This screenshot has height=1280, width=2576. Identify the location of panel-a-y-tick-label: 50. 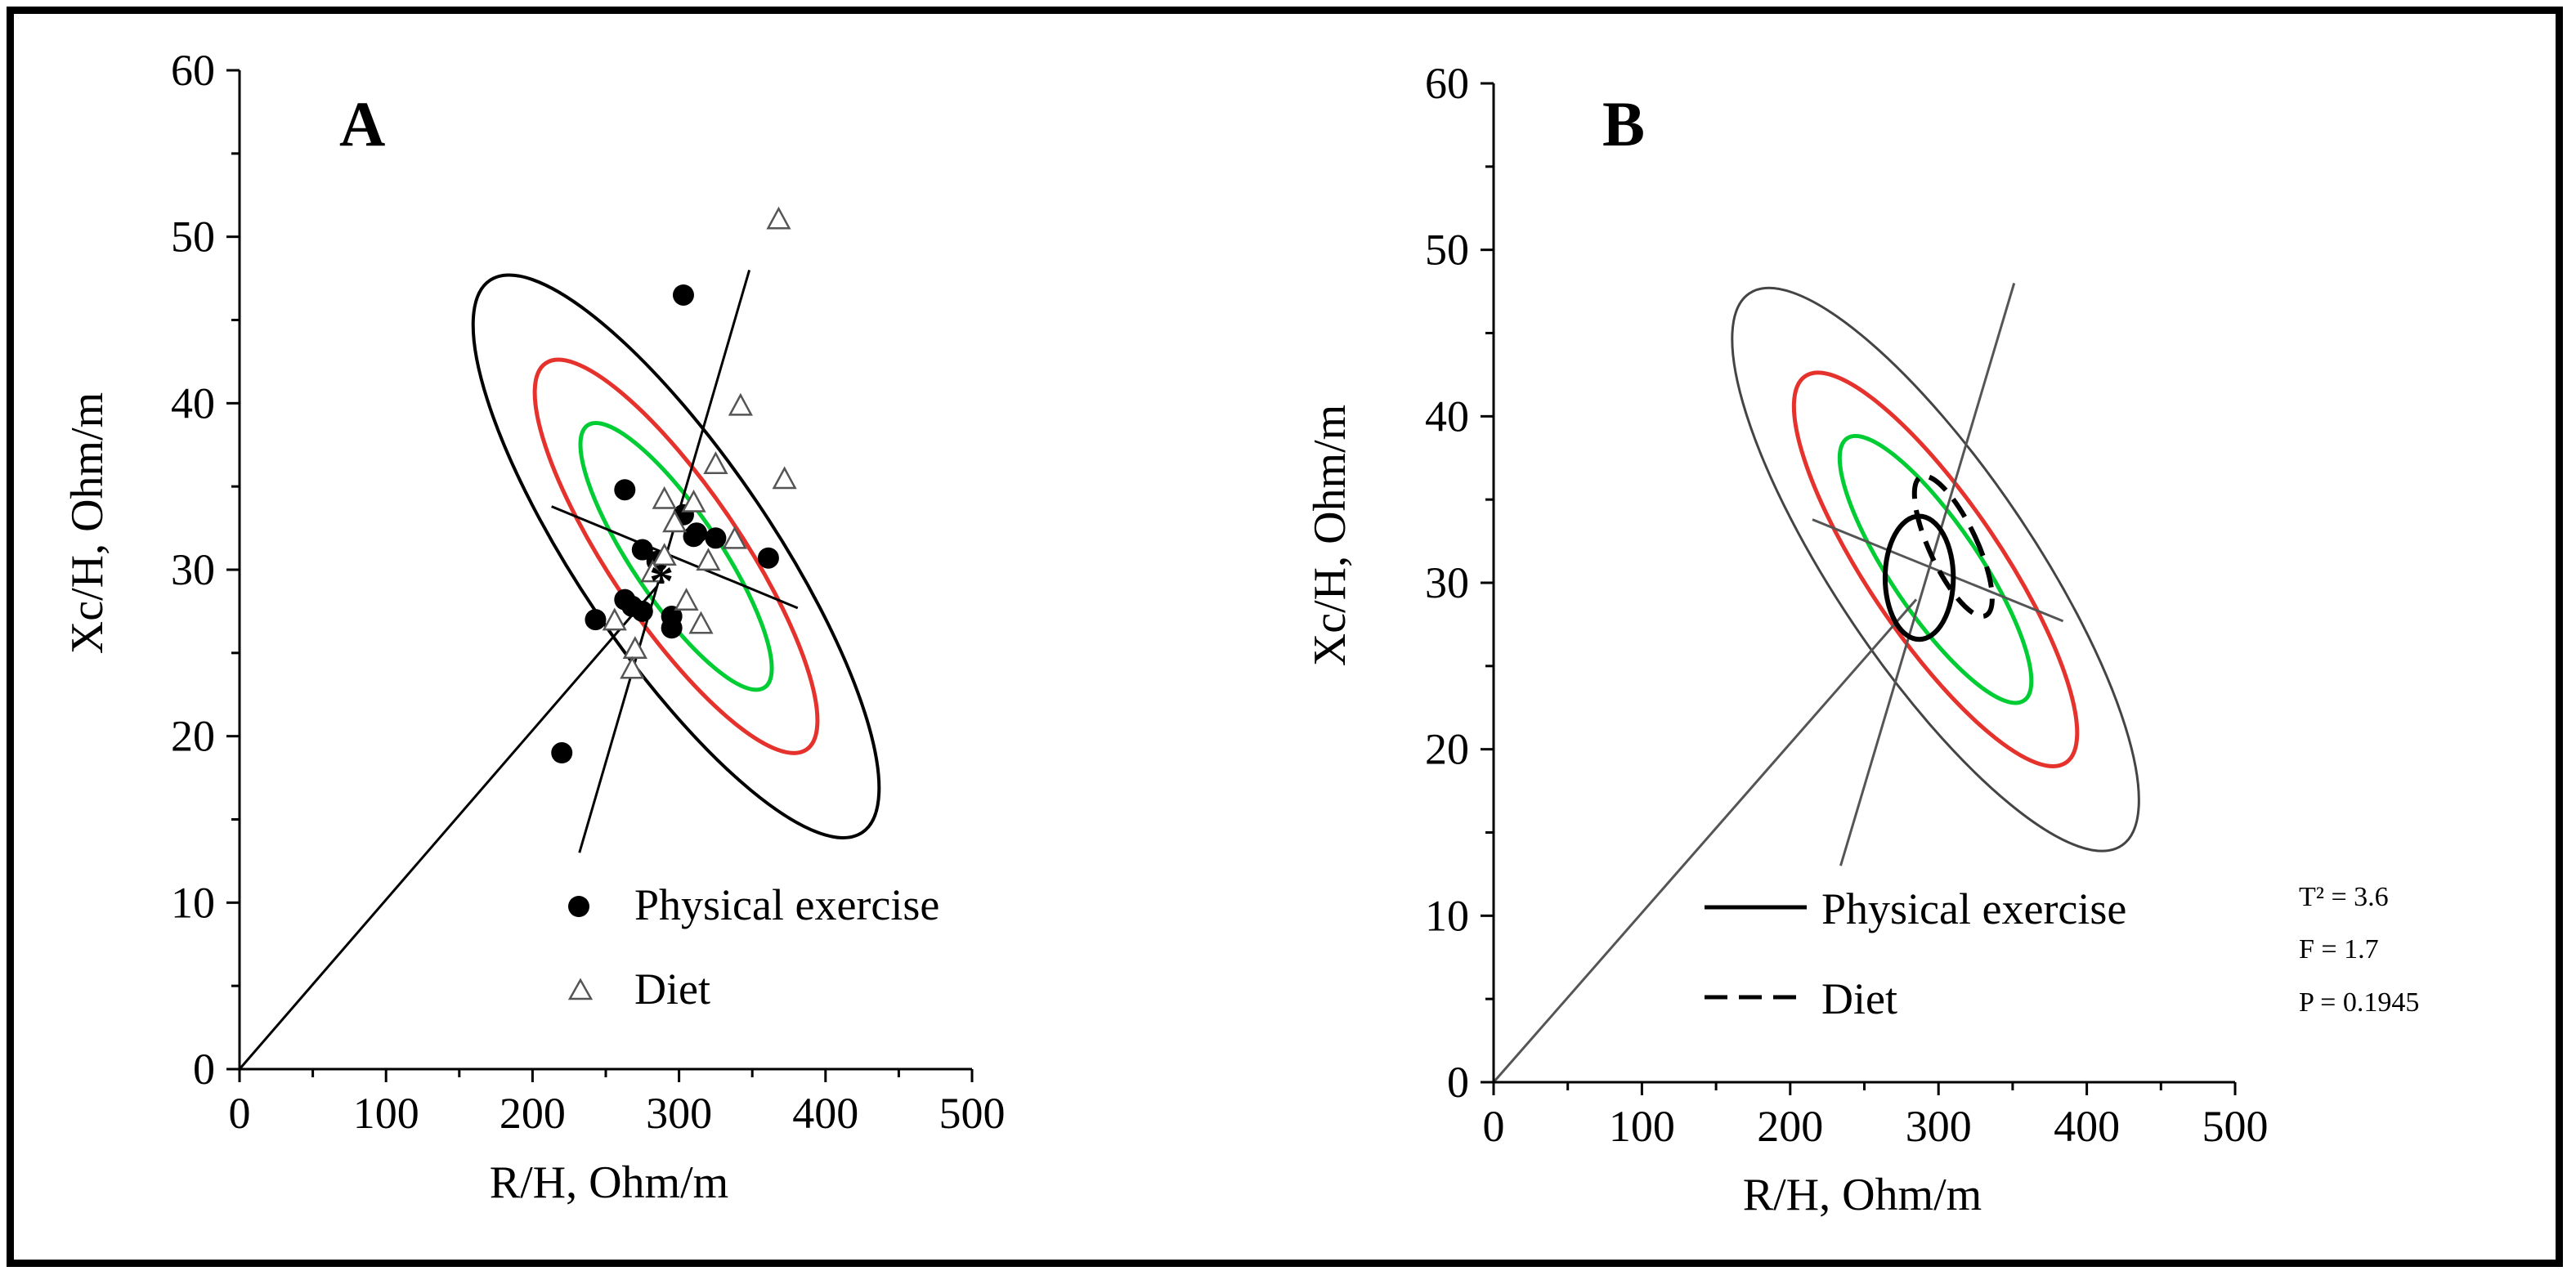
(193, 238).